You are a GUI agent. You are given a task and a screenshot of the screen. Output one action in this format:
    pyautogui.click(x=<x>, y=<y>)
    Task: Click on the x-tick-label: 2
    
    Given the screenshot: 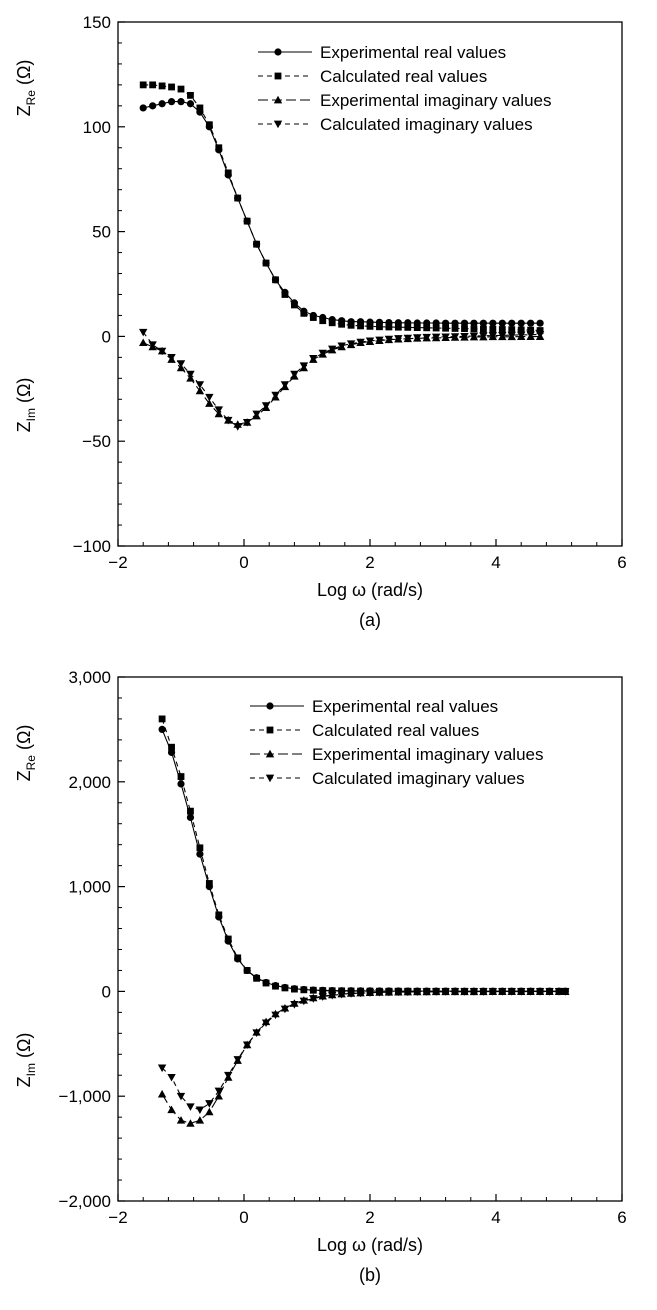 What is the action you would take?
    pyautogui.click(x=369, y=1217)
    